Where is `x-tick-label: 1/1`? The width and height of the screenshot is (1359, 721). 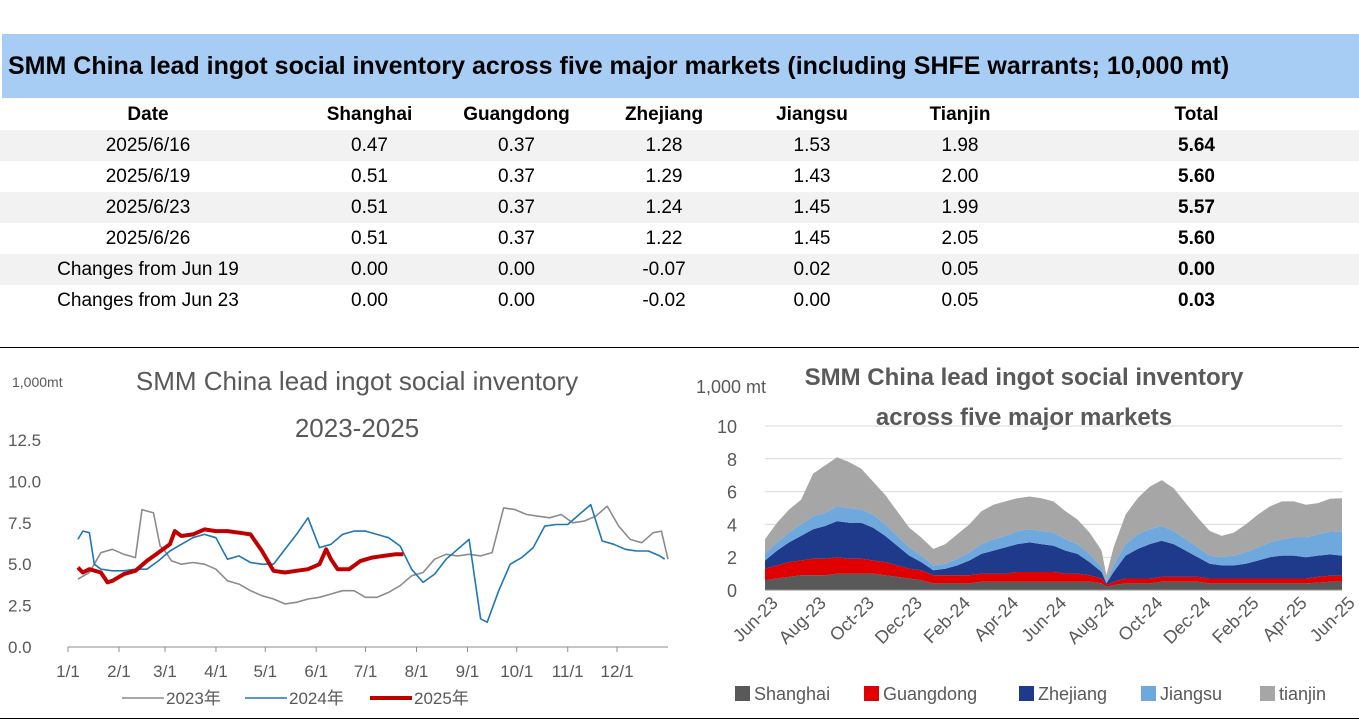 x-tick-label: 1/1 is located at coordinates (68, 671).